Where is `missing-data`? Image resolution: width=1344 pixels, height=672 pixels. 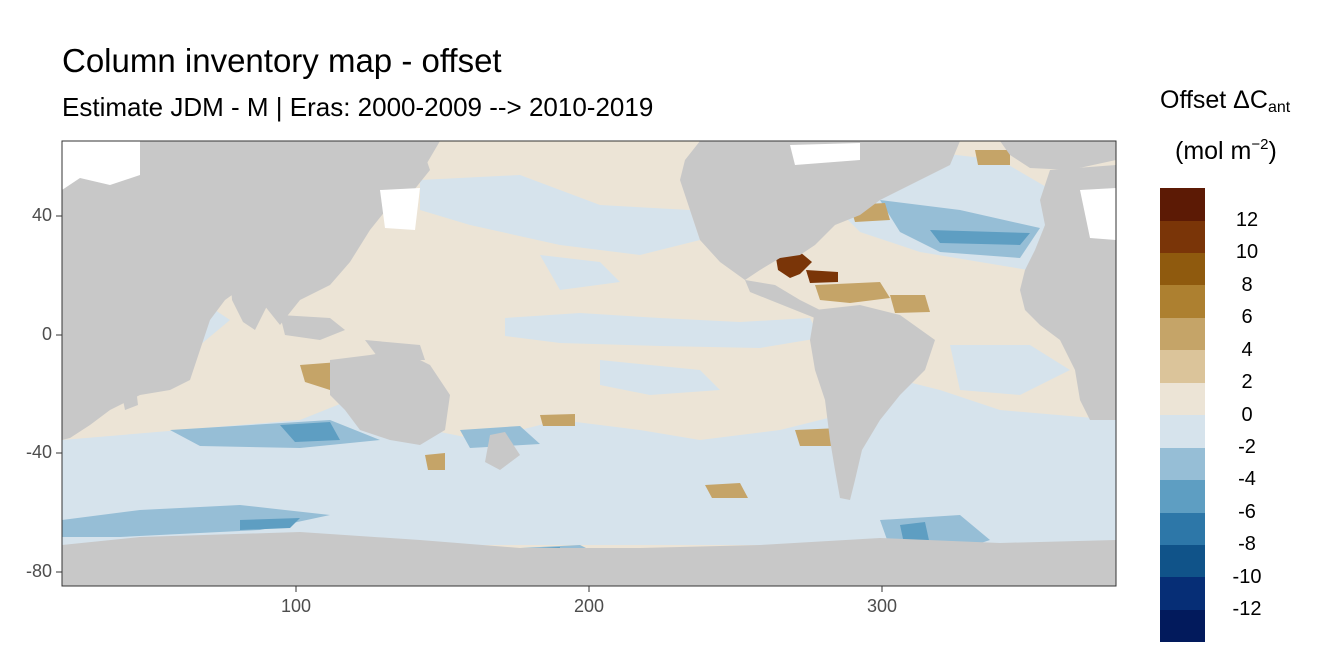
missing-data is located at coordinates (589, 190).